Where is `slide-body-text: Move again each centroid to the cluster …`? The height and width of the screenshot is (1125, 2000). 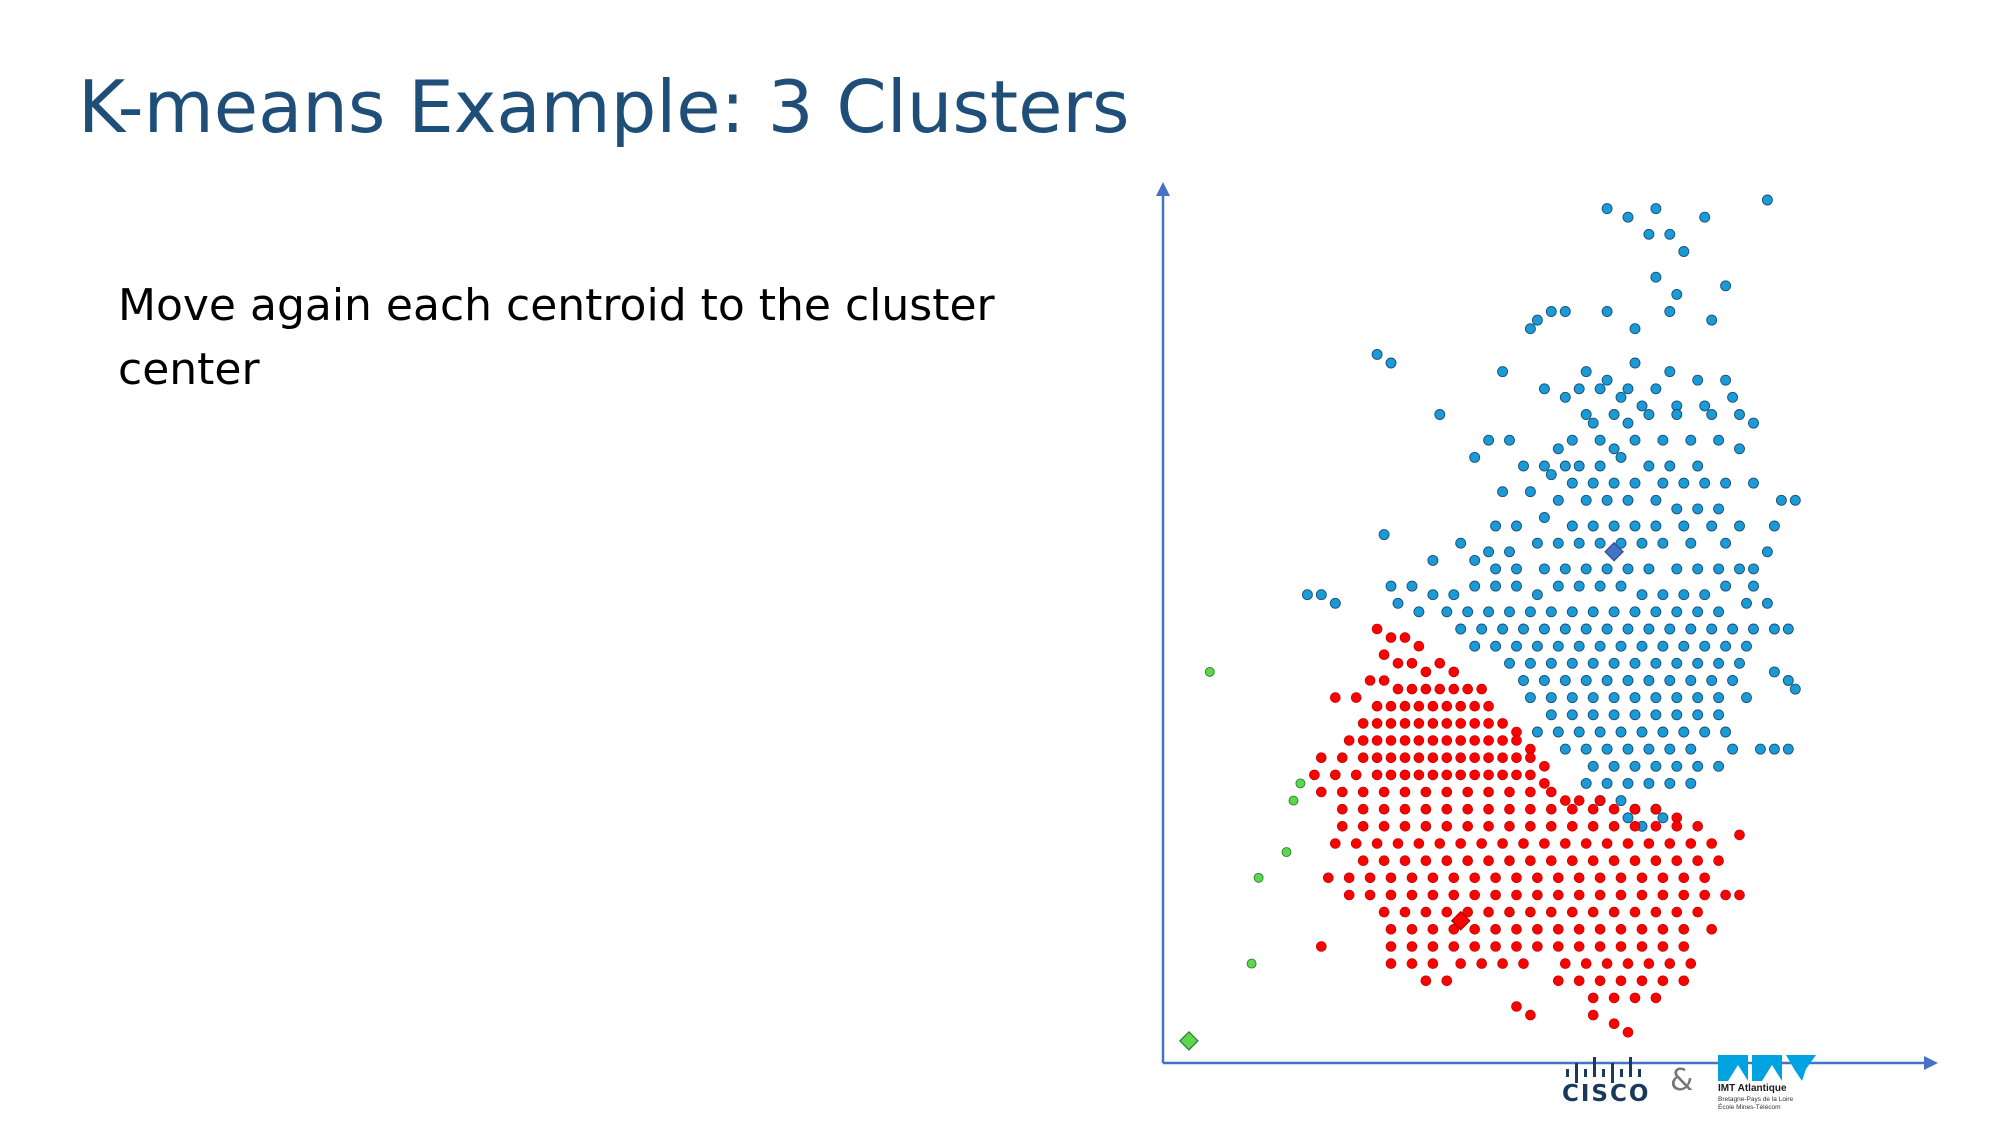 slide-body-text: Move again each centroid to the cluster … is located at coordinates (556, 337).